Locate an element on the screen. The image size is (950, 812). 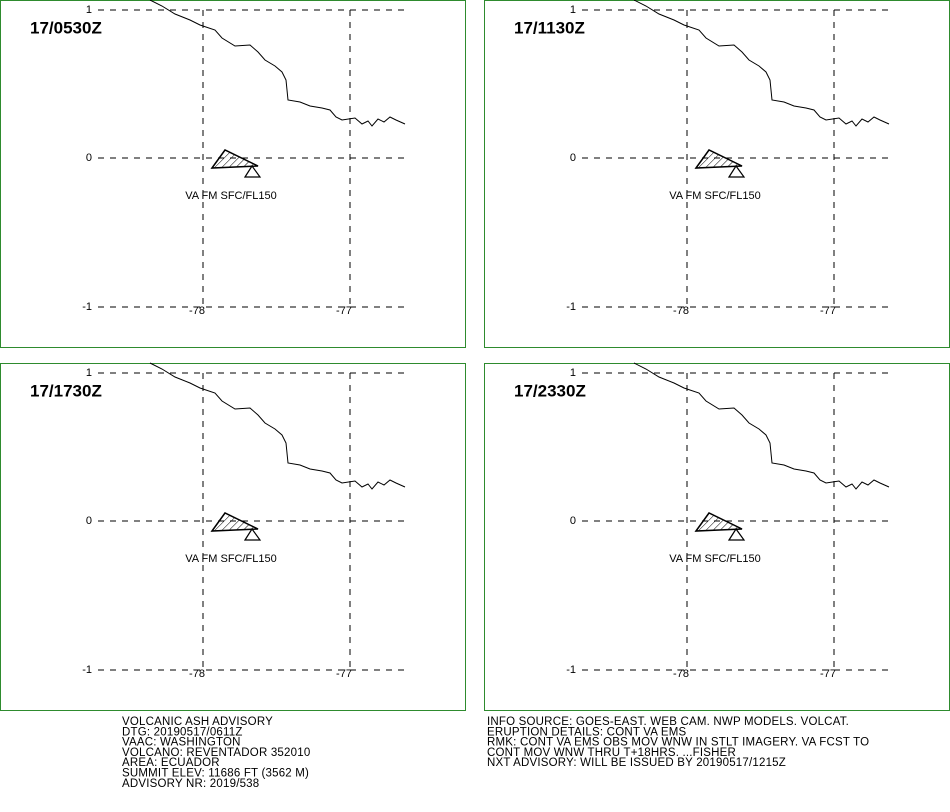
advisory-text: CONT MOV WNW THRU T+18HRS. ...FISHER is located at coordinates (611, 753).